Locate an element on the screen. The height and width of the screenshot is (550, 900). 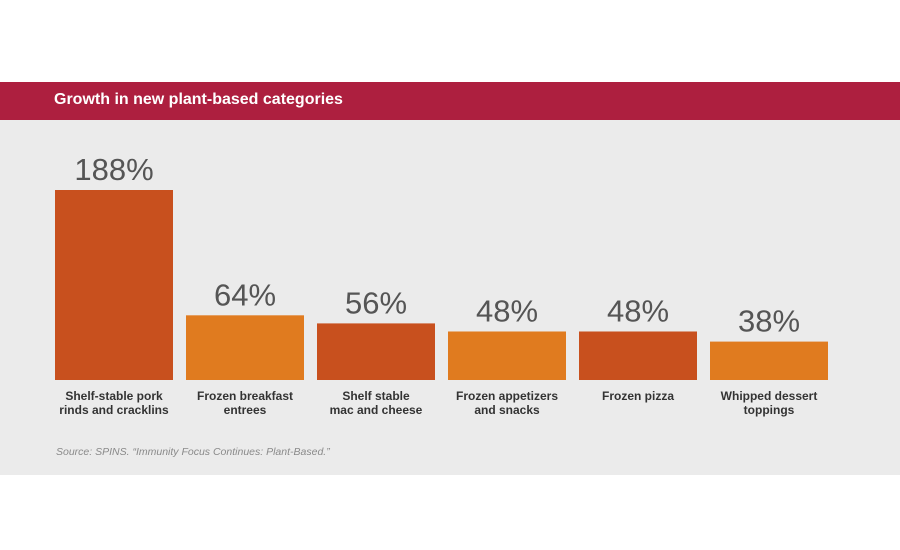
value-label-1: 64% is located at coordinates (245, 294).